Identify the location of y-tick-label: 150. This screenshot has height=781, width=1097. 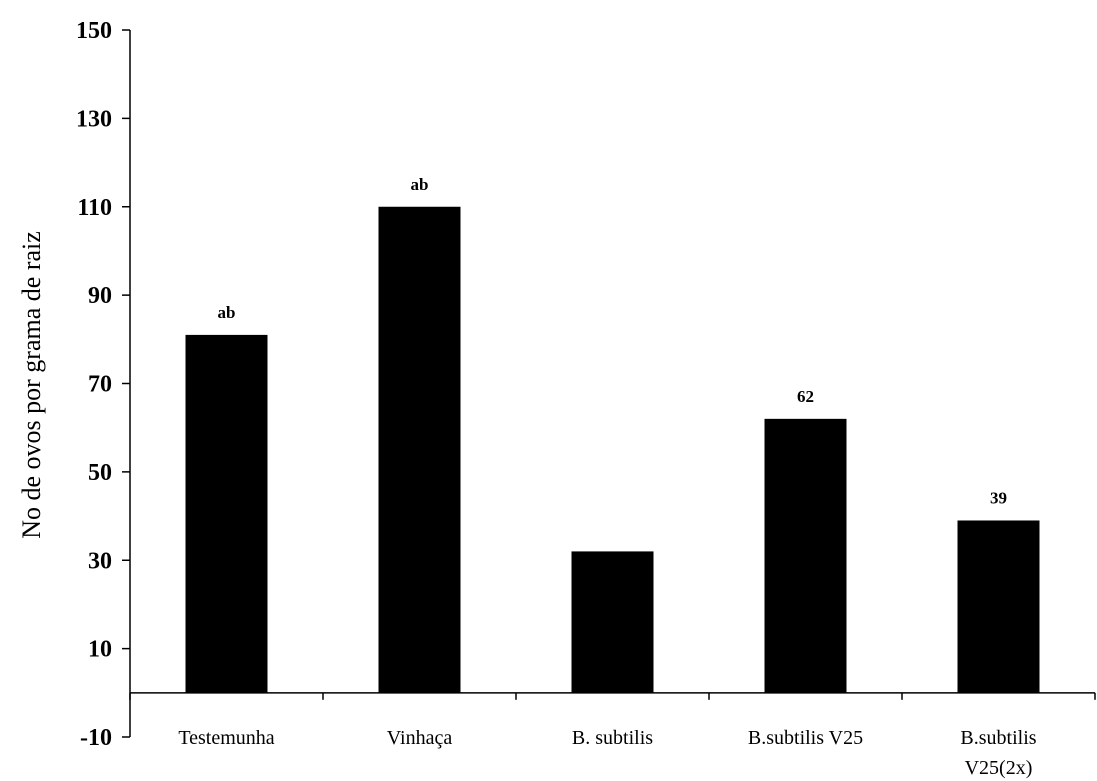
(94, 31).